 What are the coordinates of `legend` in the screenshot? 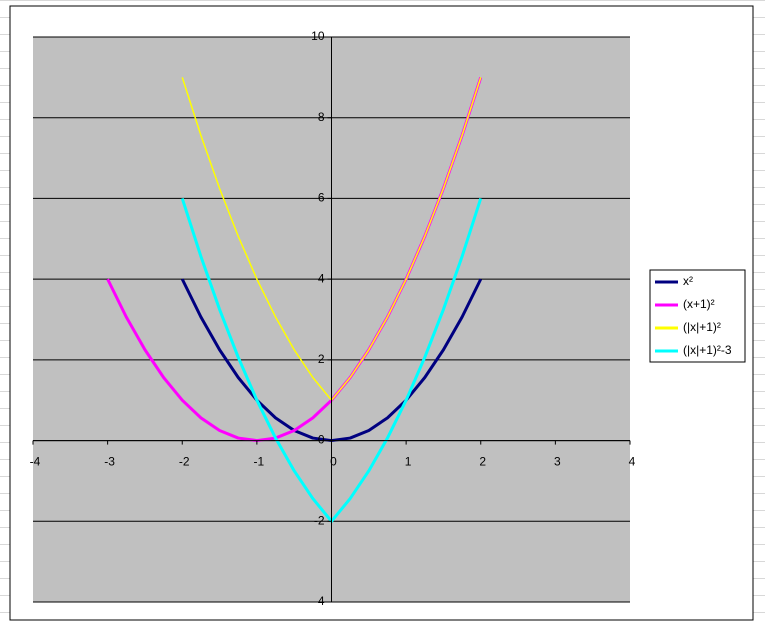 It's located at (697, 316).